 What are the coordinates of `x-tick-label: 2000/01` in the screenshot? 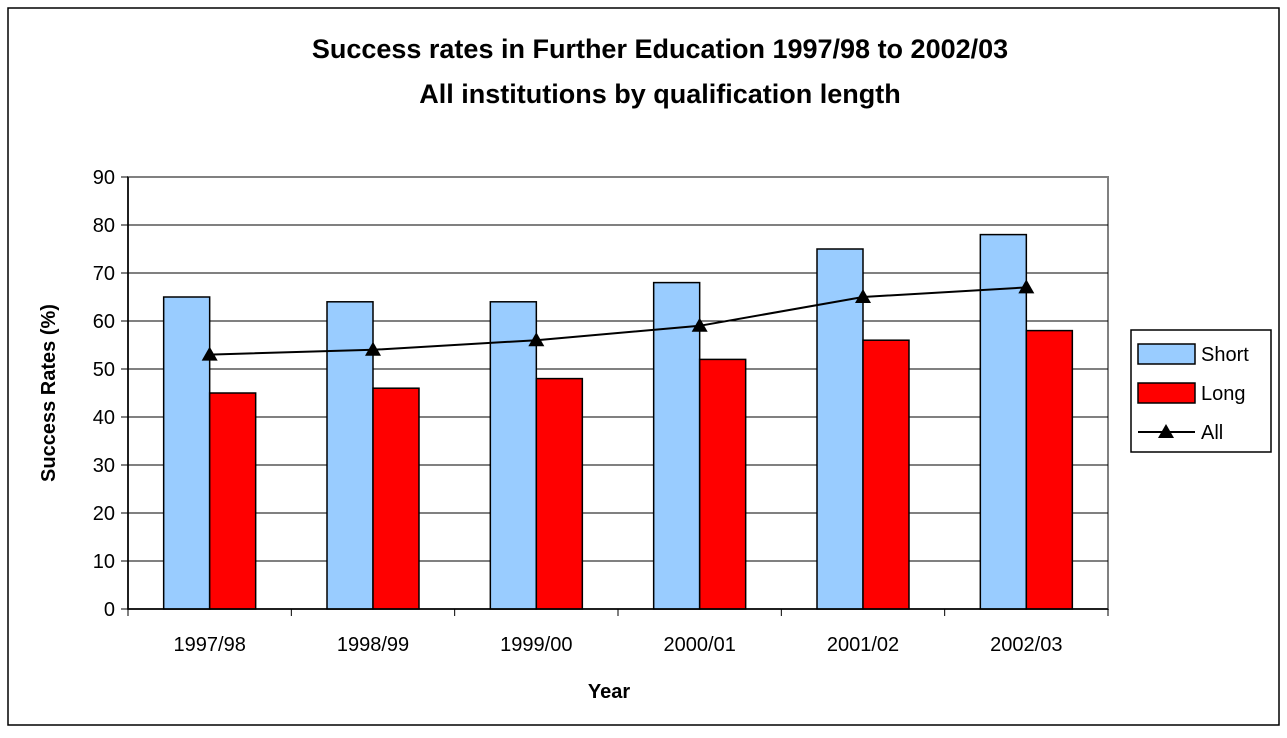 It's located at (700, 645).